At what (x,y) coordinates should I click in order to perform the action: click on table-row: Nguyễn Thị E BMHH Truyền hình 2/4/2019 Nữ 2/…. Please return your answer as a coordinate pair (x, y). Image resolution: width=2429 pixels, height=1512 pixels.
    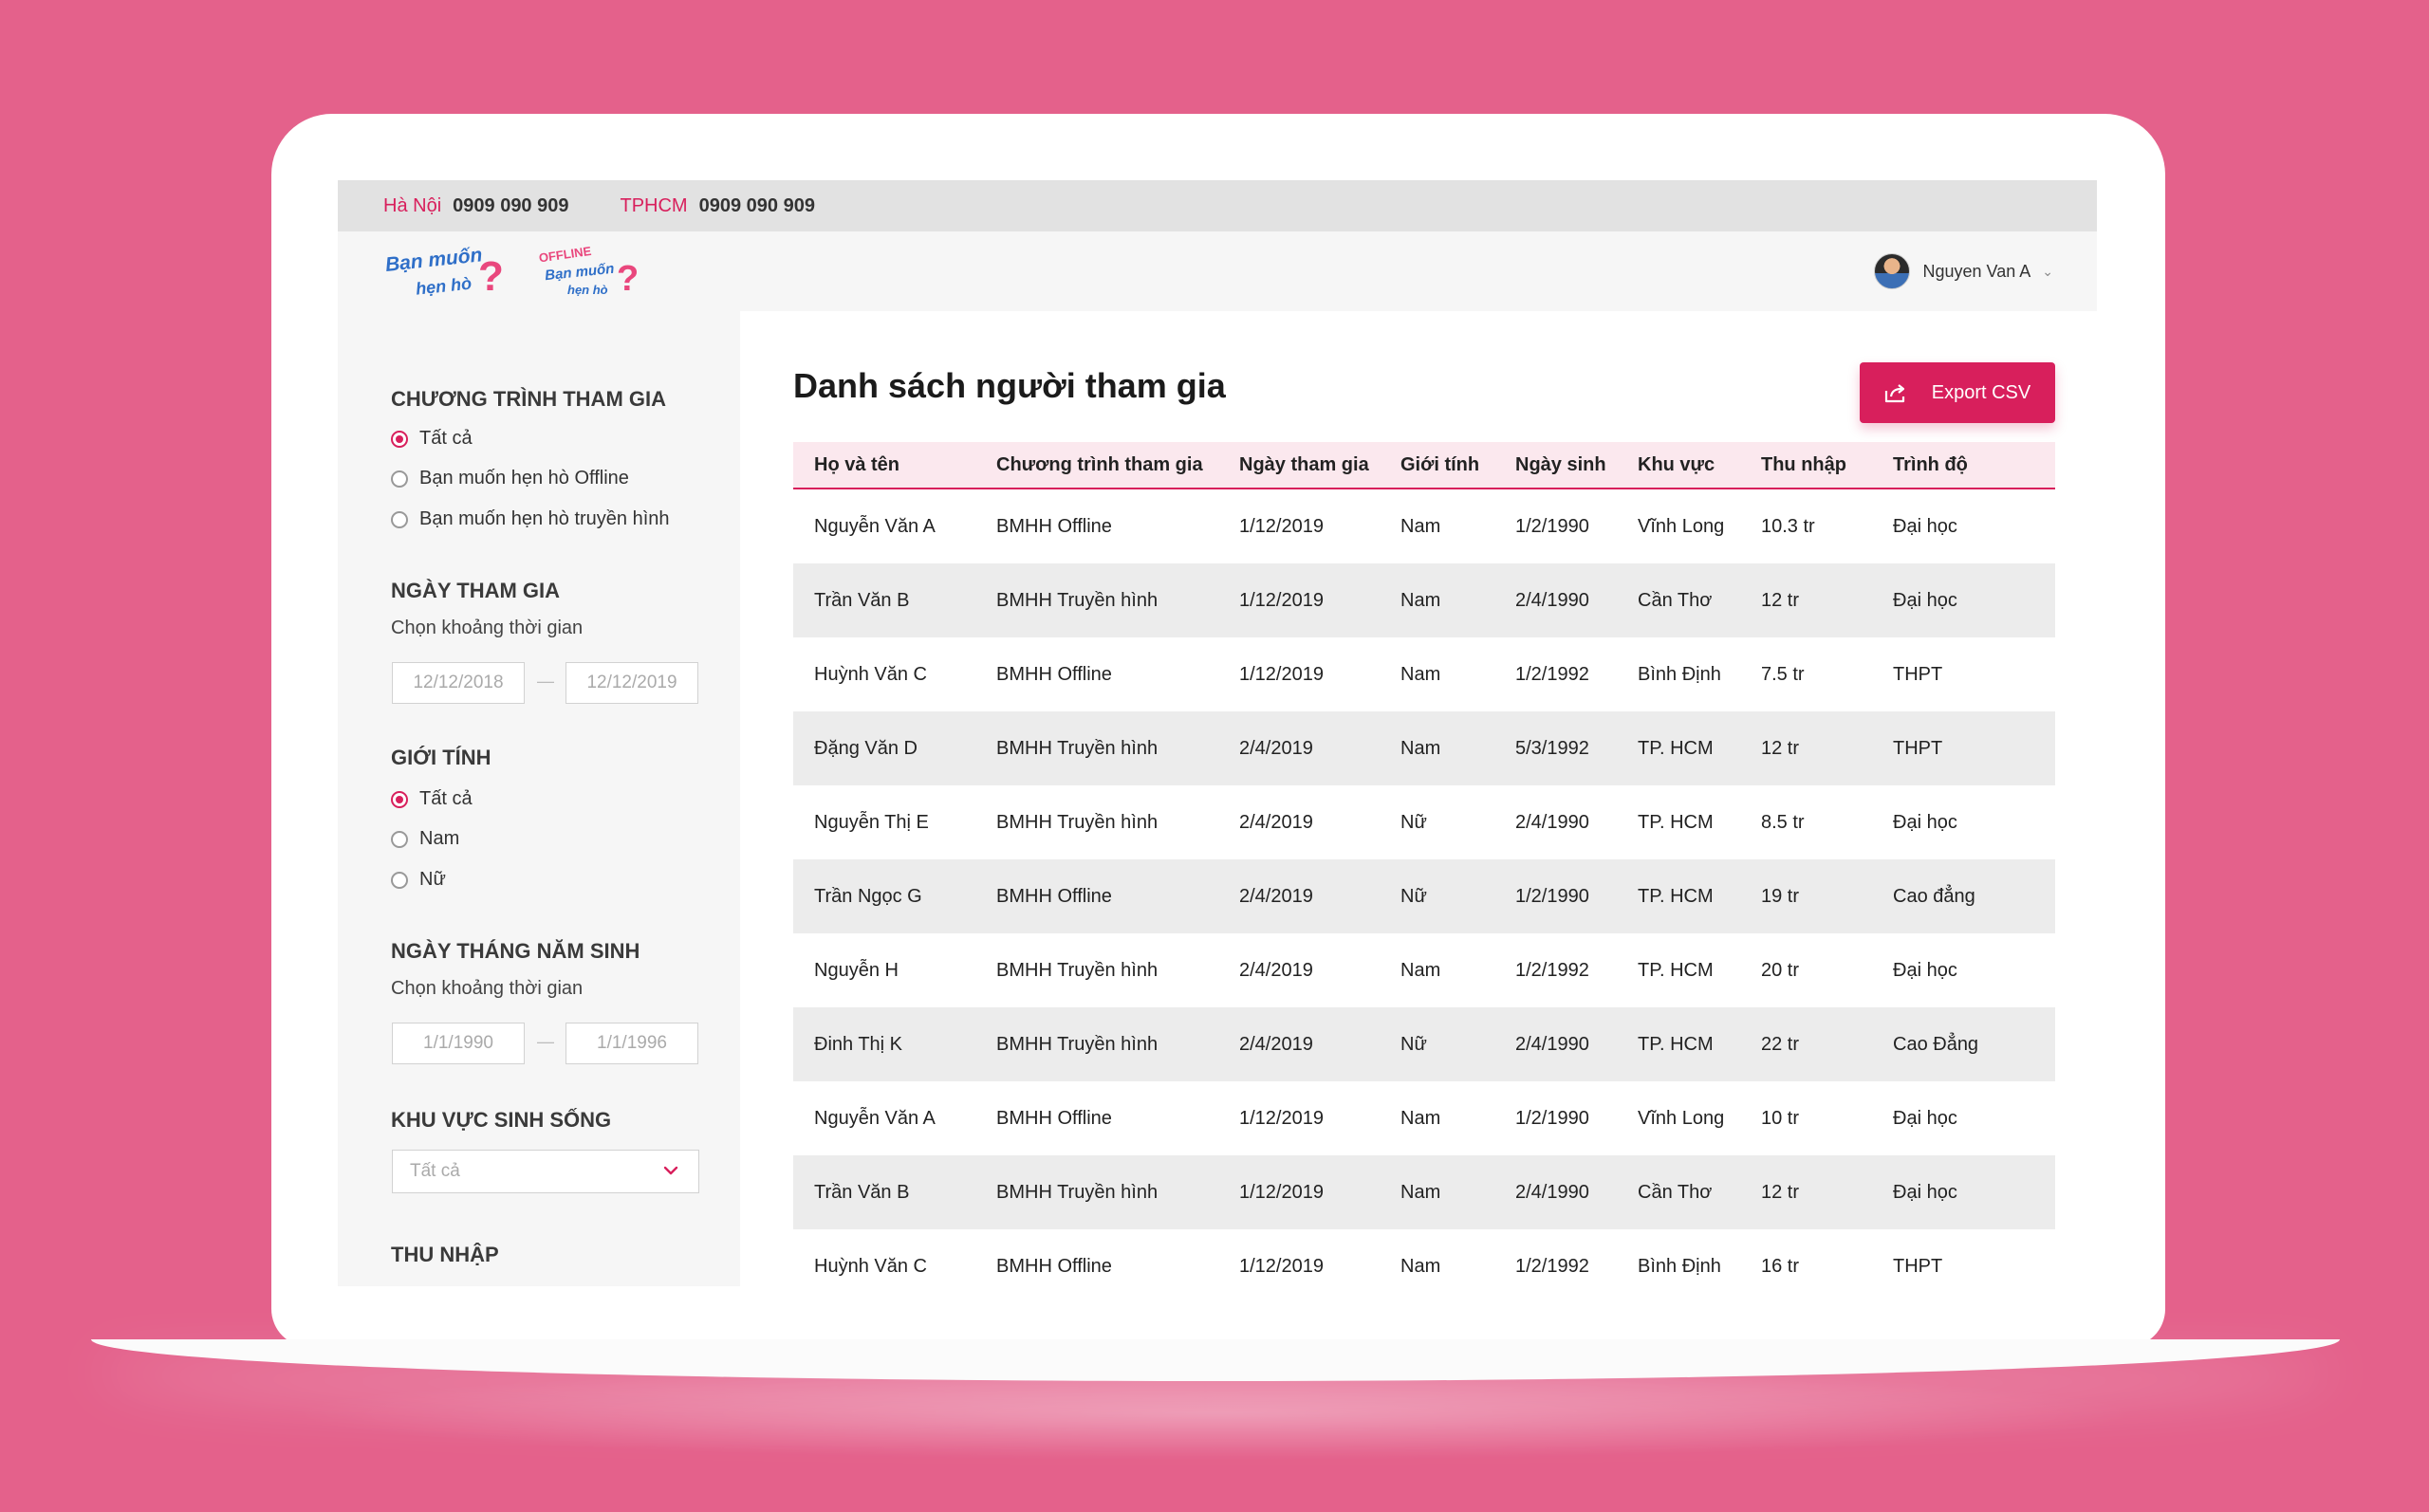
    Looking at the image, I should click on (1424, 822).